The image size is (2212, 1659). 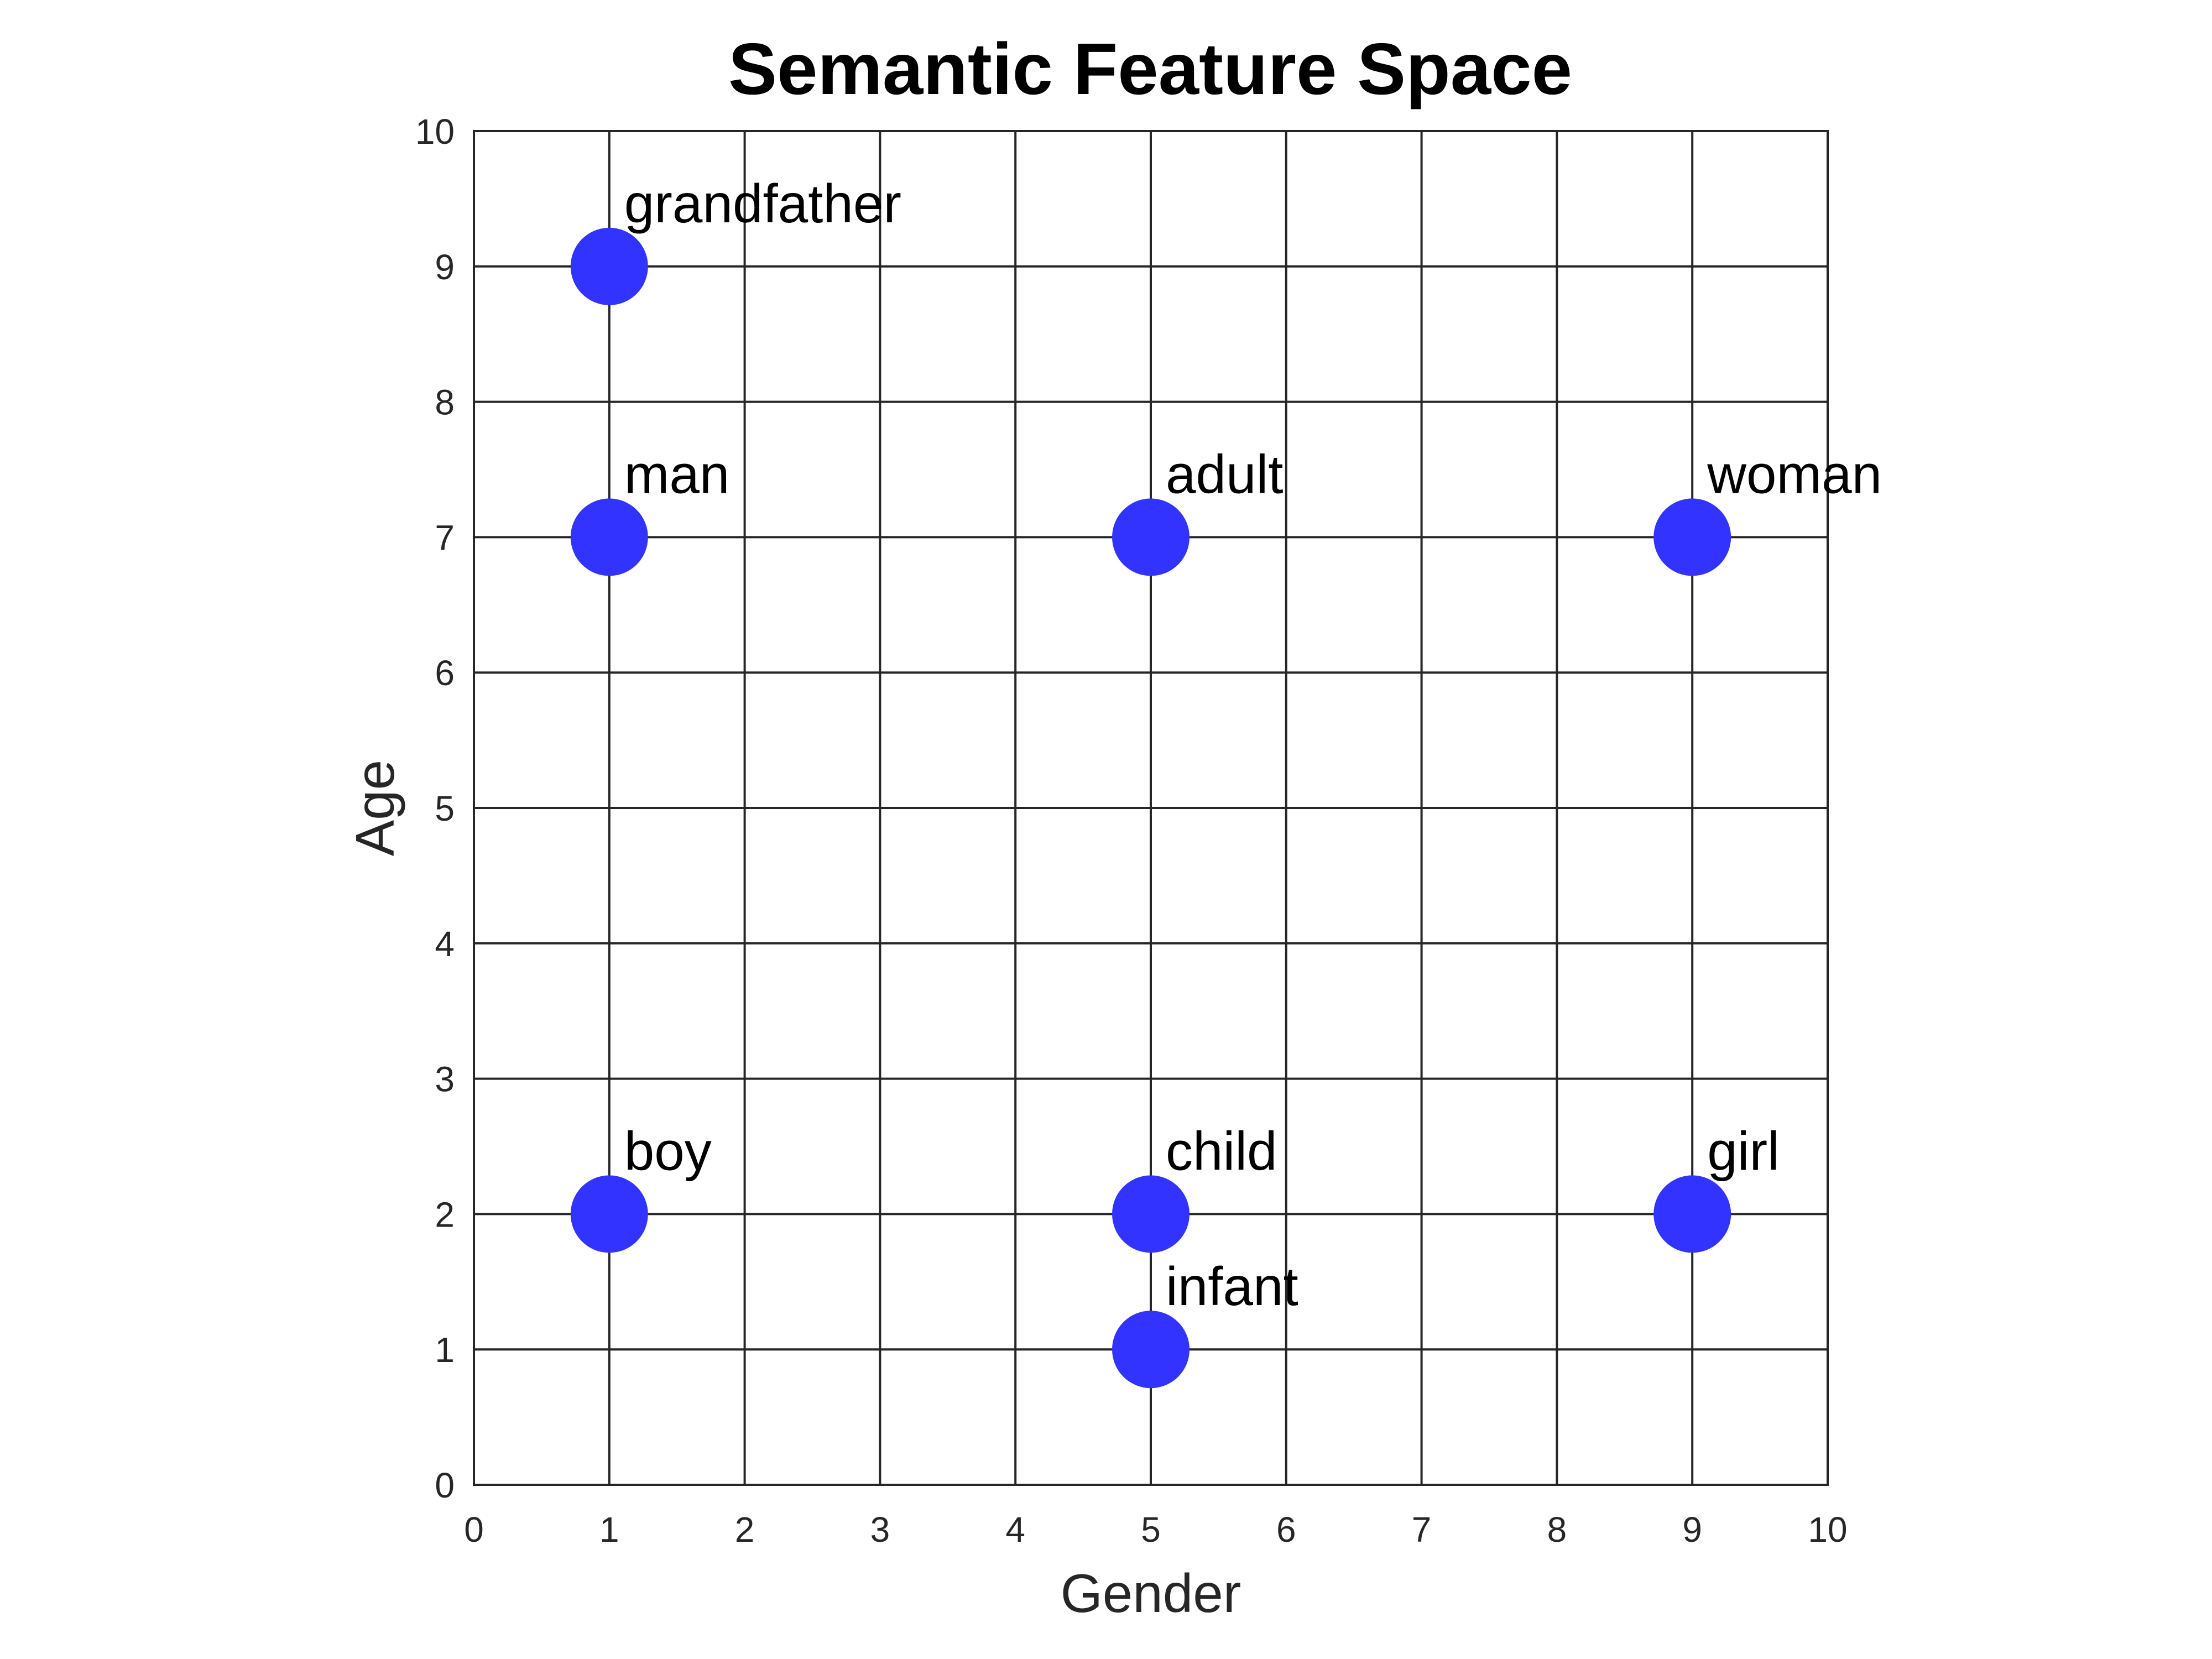 What do you see at coordinates (763, 204) in the screenshot?
I see `point-label-grandfather: grandfather` at bounding box center [763, 204].